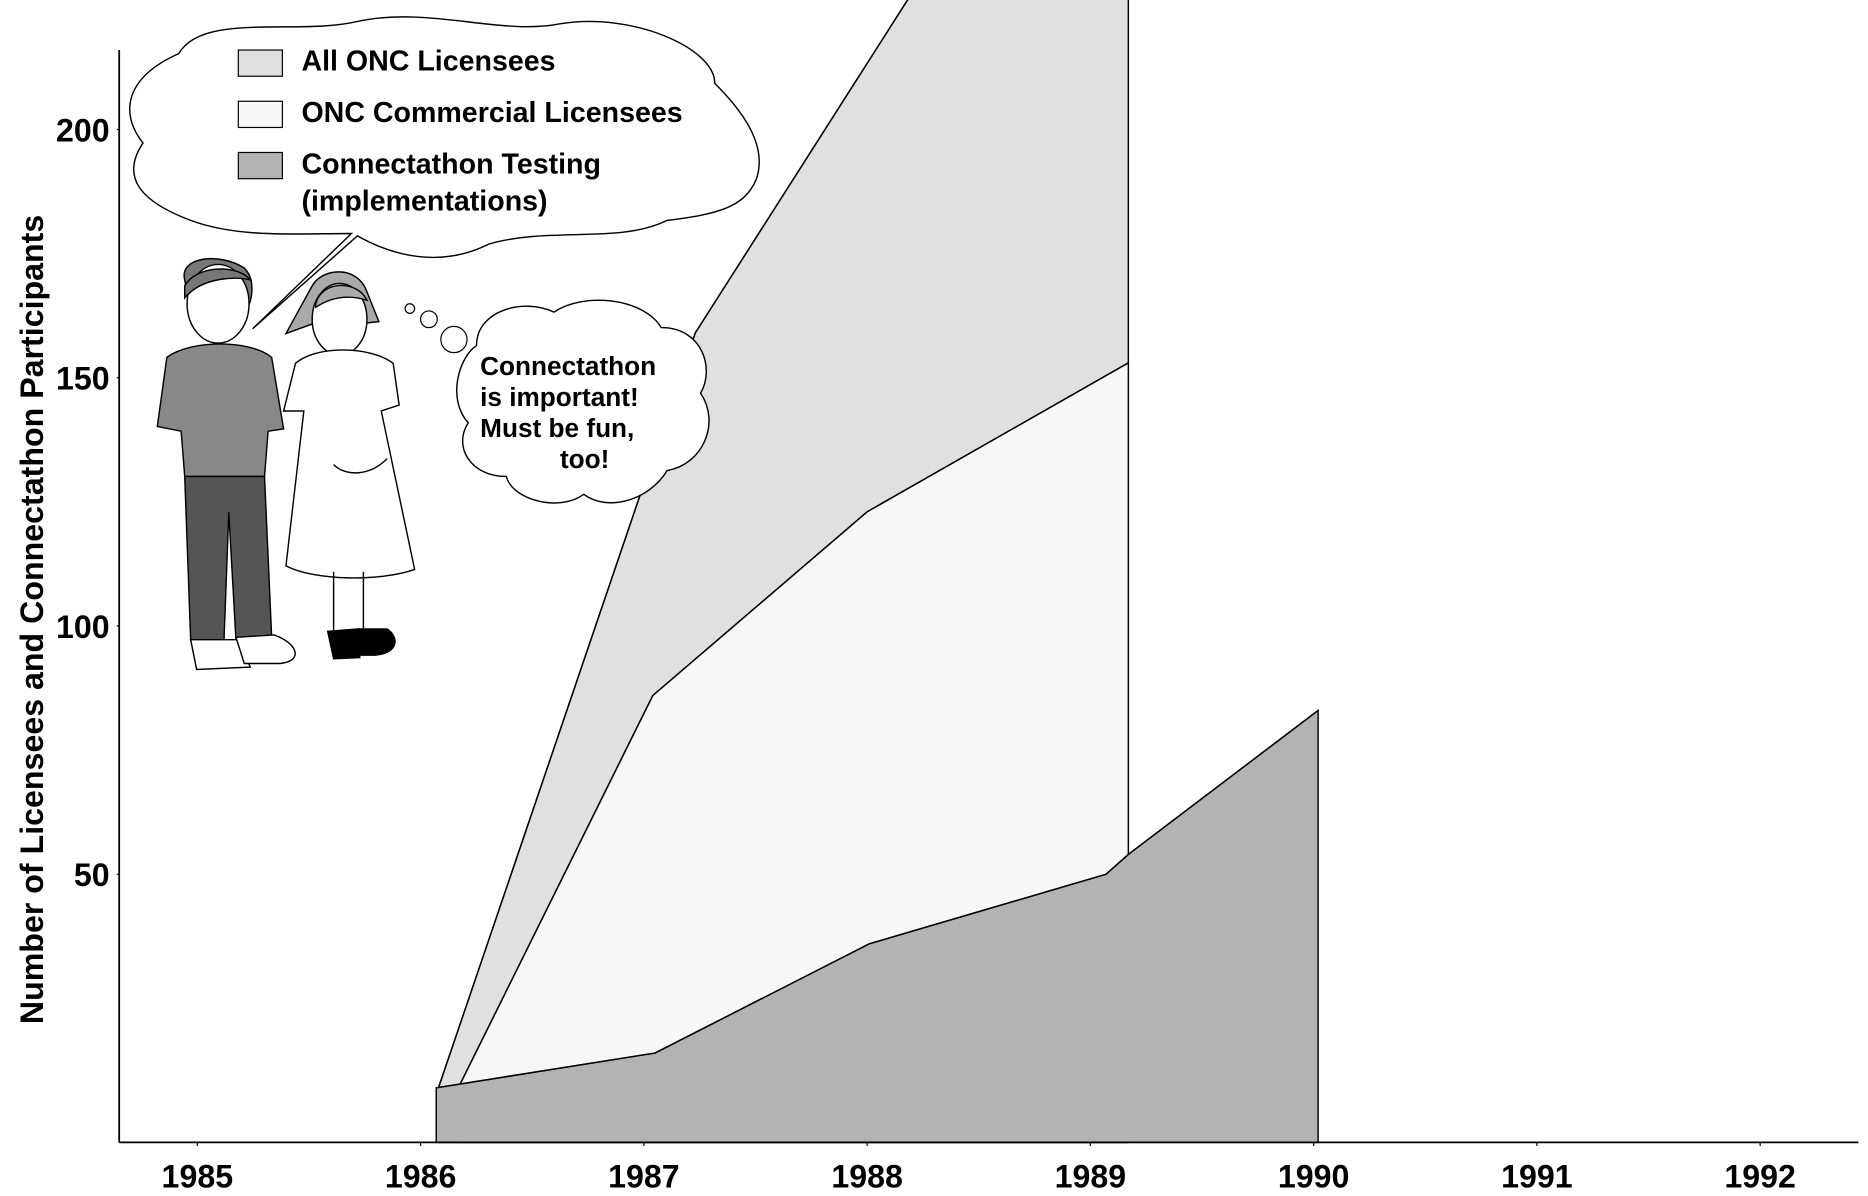  What do you see at coordinates (568, 366) in the screenshot?
I see `annotation: Connectathon` at bounding box center [568, 366].